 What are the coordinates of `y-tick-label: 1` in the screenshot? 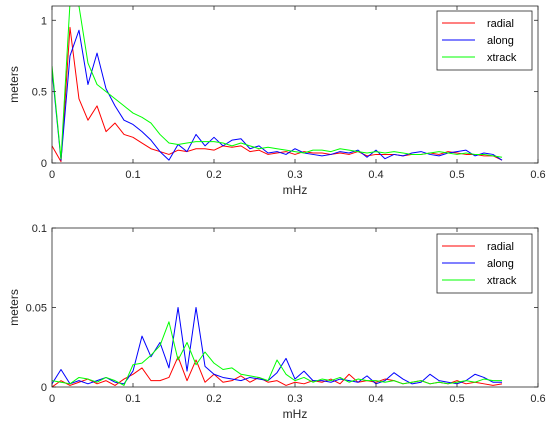 It's located at (44, 21).